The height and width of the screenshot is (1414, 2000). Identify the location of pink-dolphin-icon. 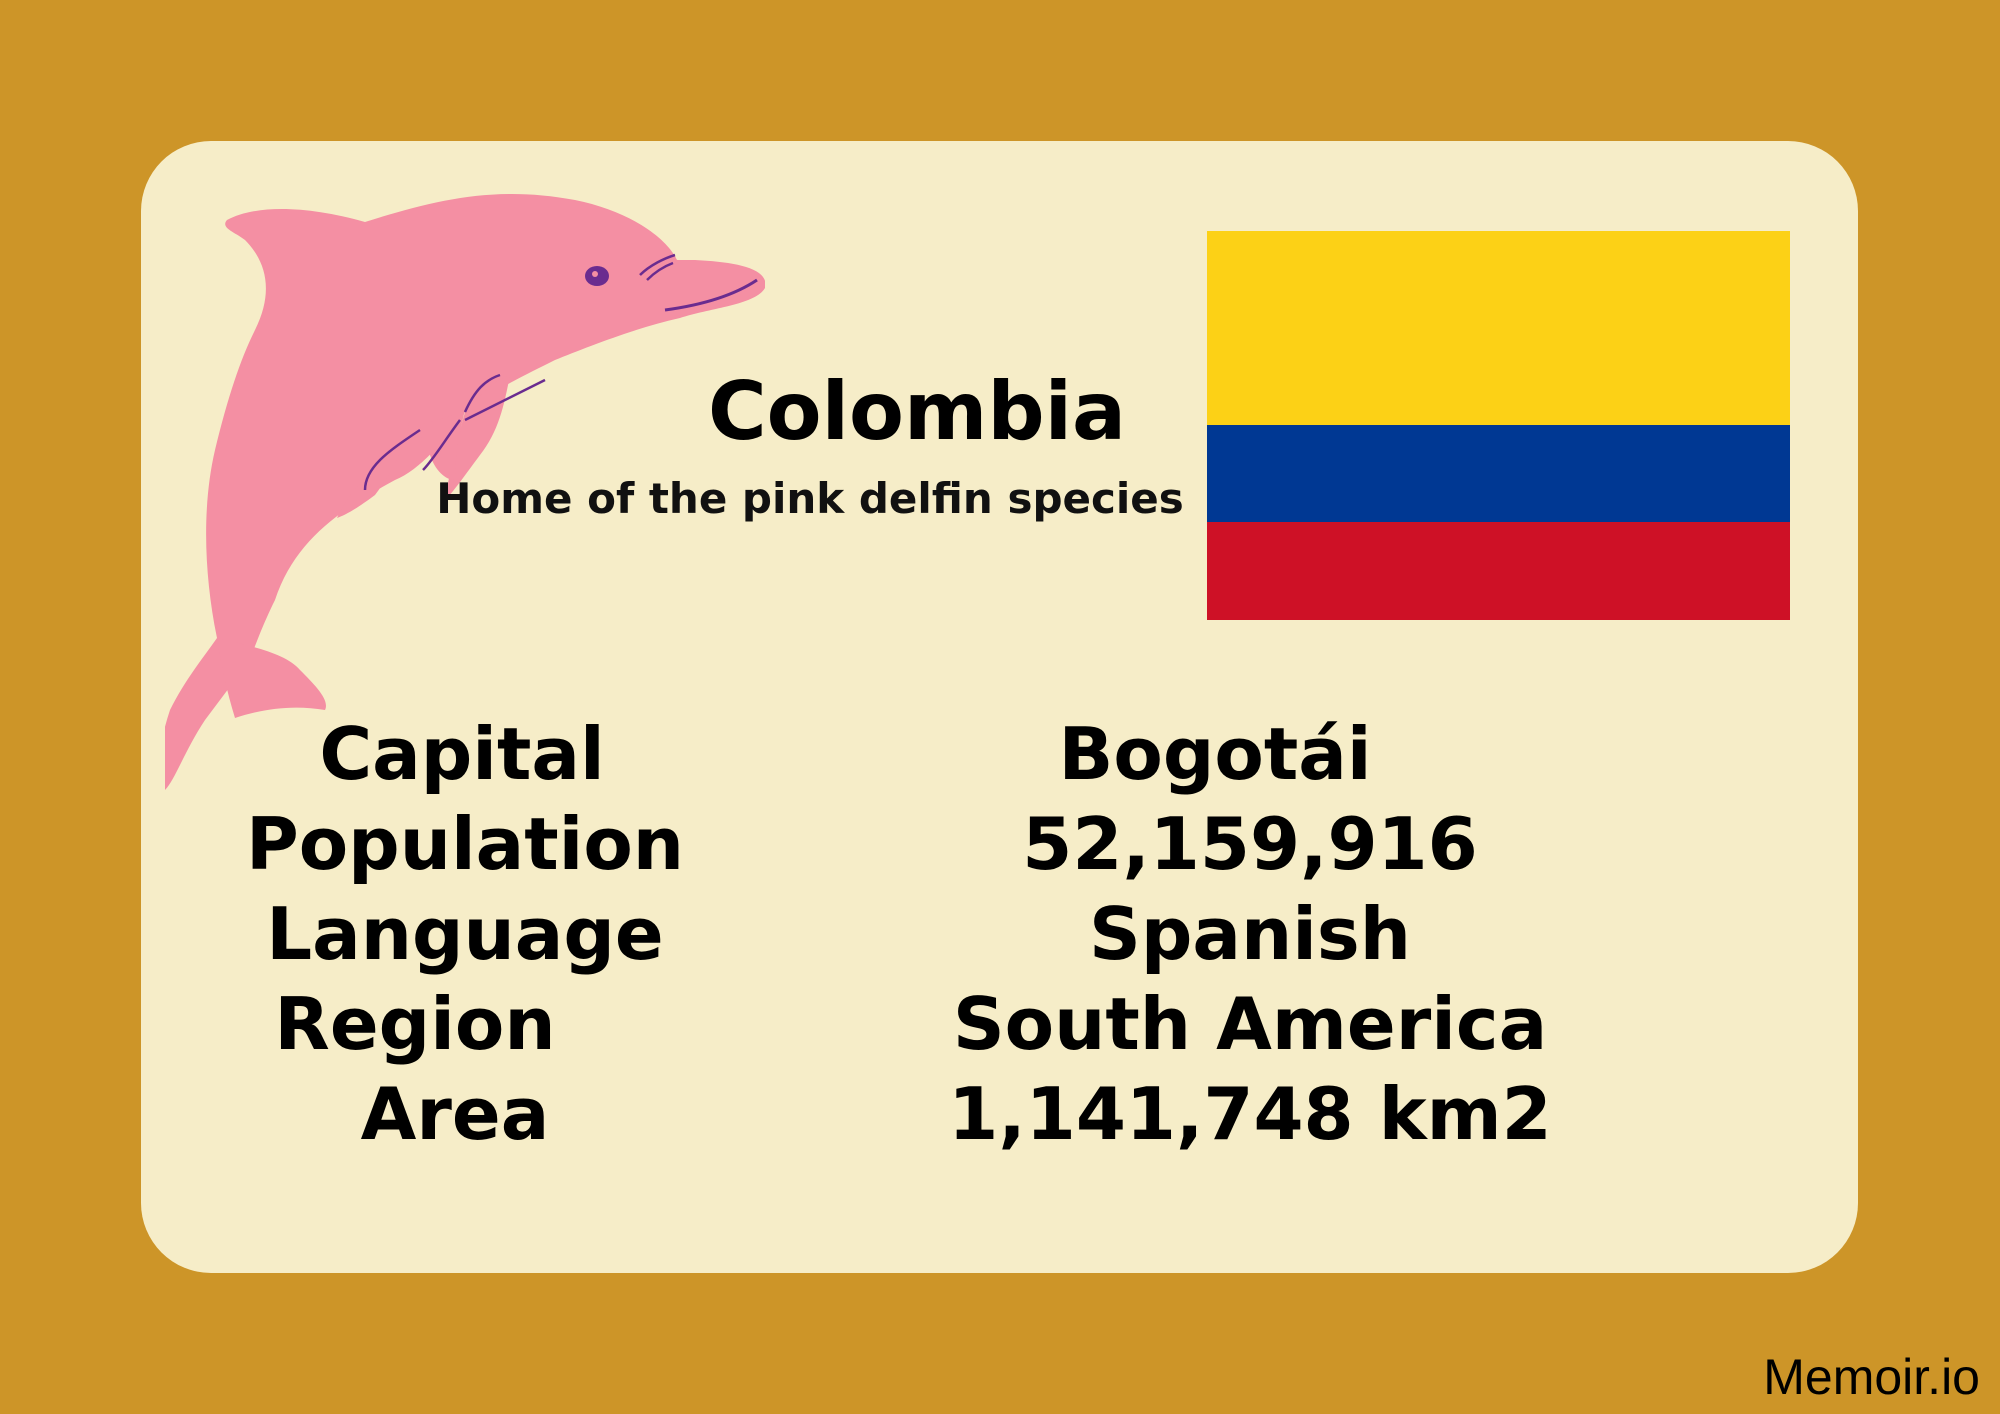
(465, 491).